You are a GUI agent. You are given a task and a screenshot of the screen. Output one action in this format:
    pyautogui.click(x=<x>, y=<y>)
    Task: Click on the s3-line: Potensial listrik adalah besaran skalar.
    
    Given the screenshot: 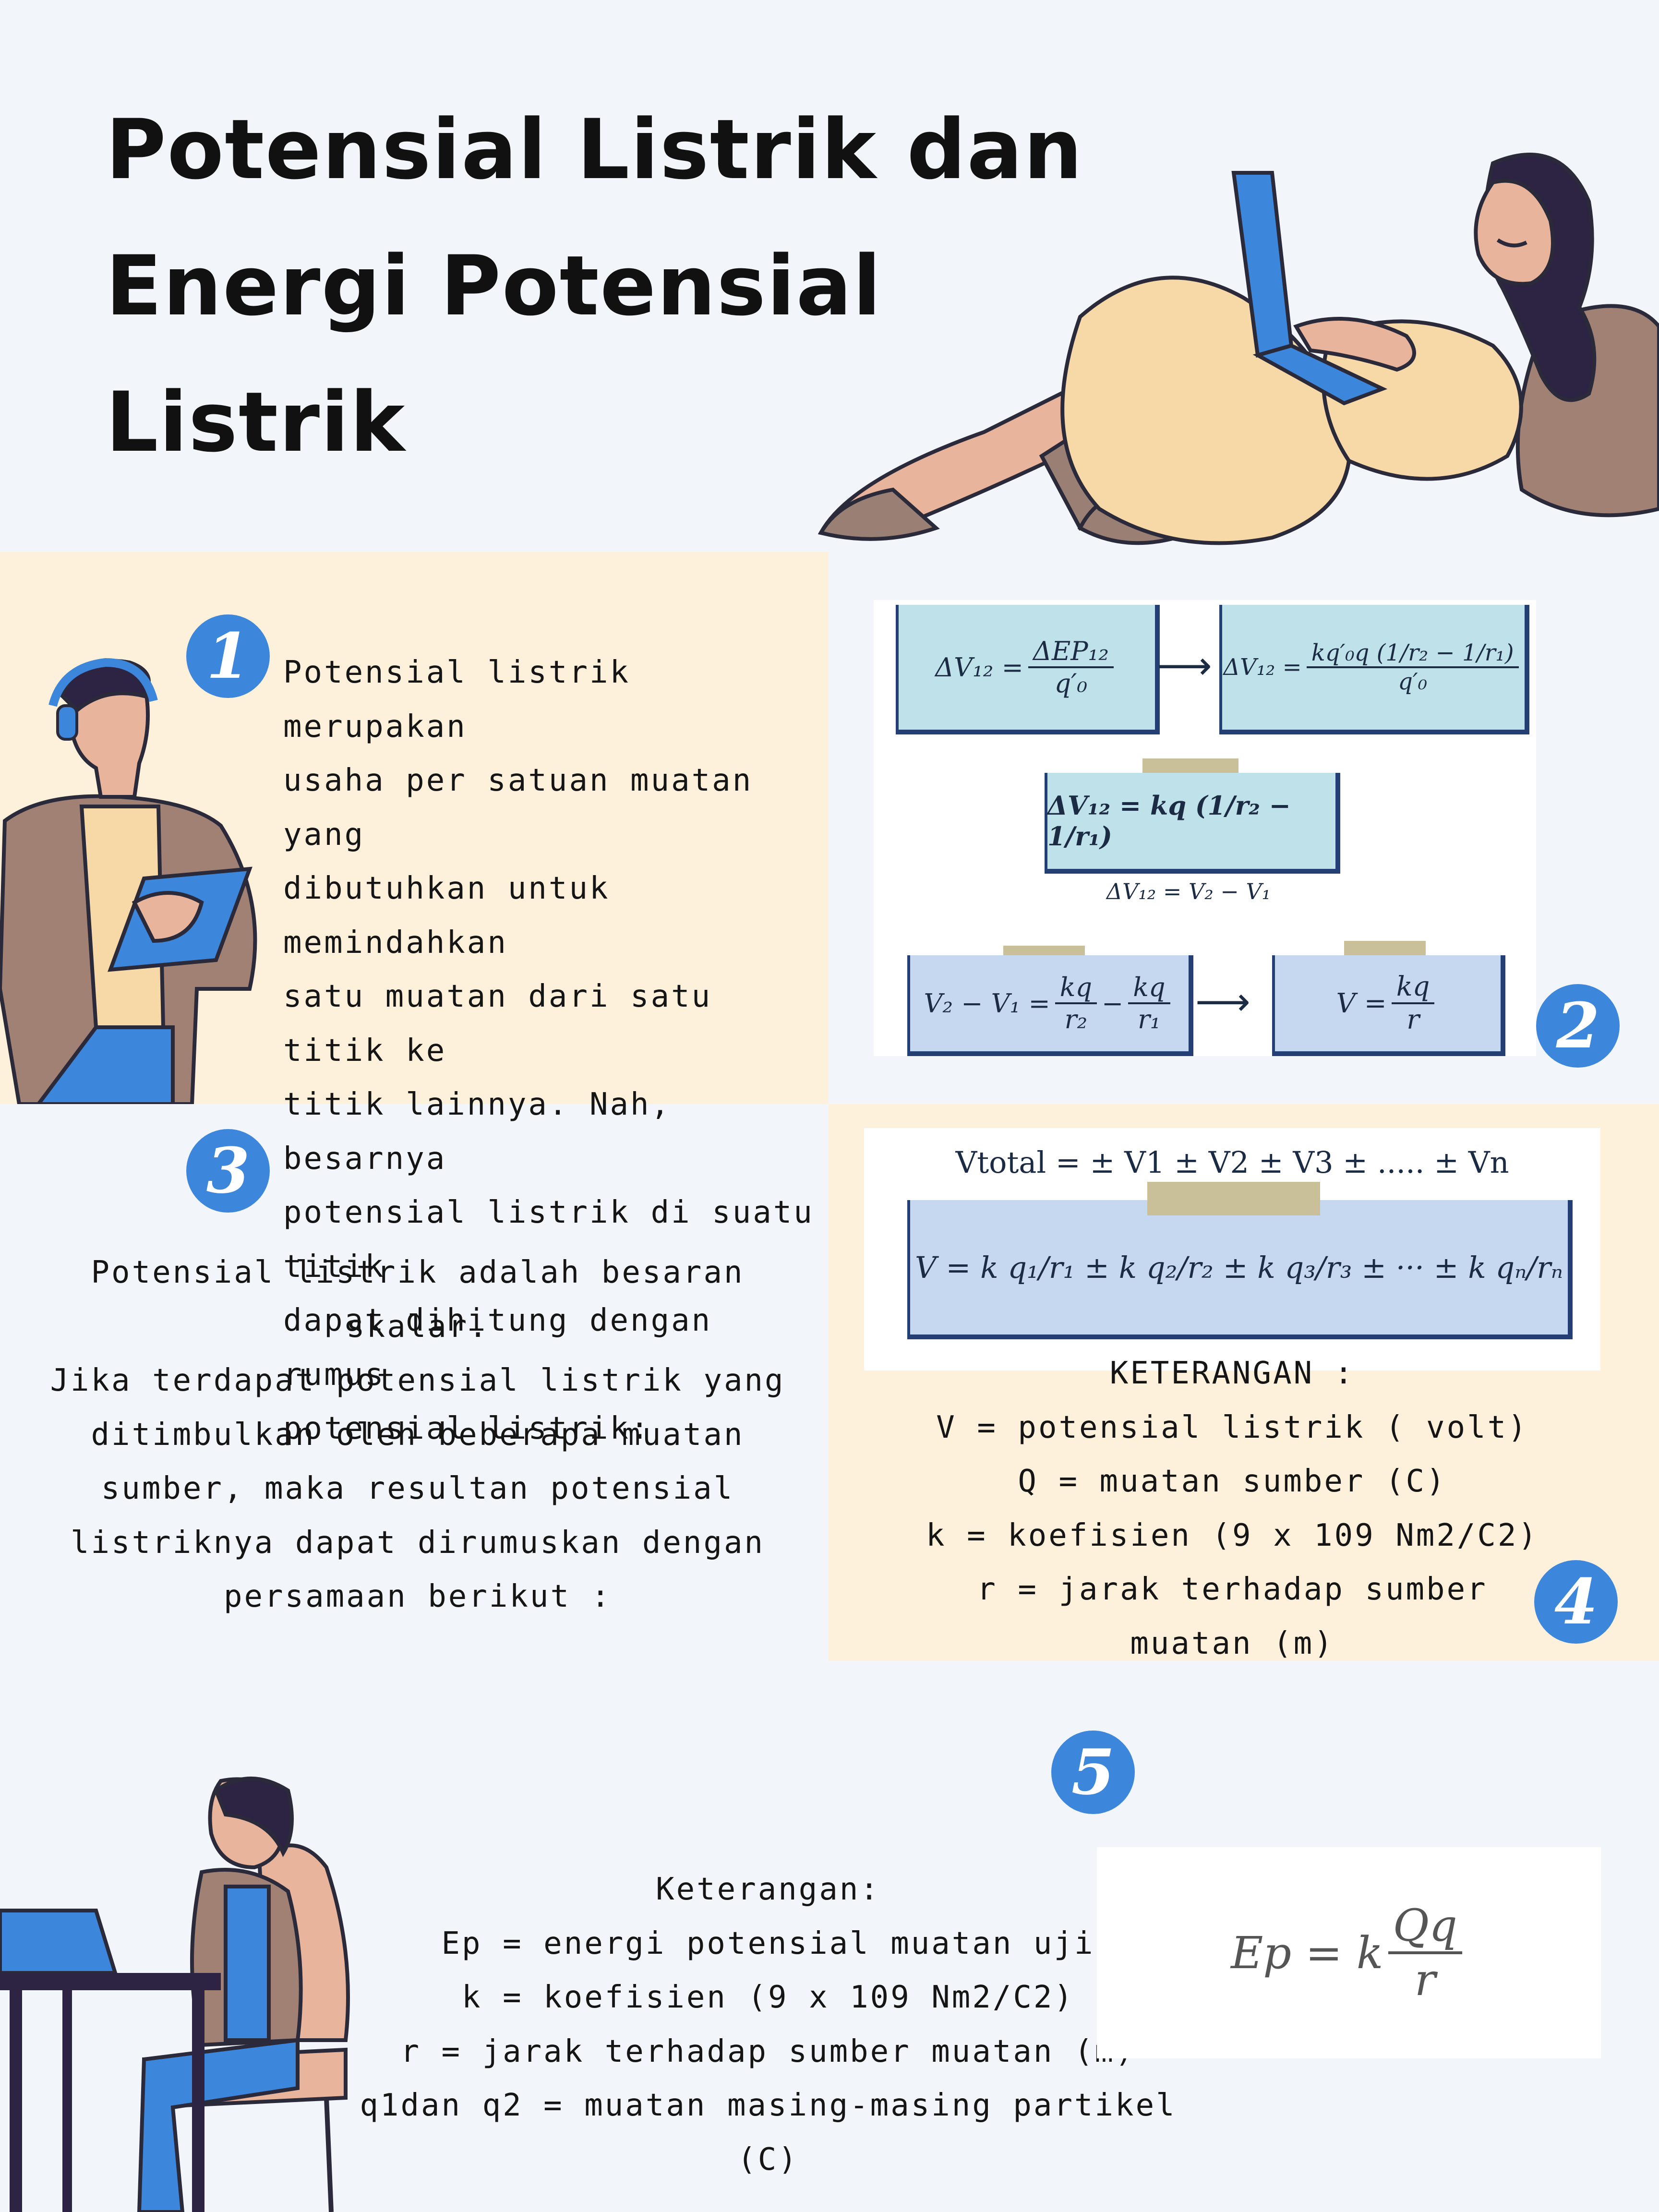 What is the action you would take?
    pyautogui.click(x=418, y=1300)
    